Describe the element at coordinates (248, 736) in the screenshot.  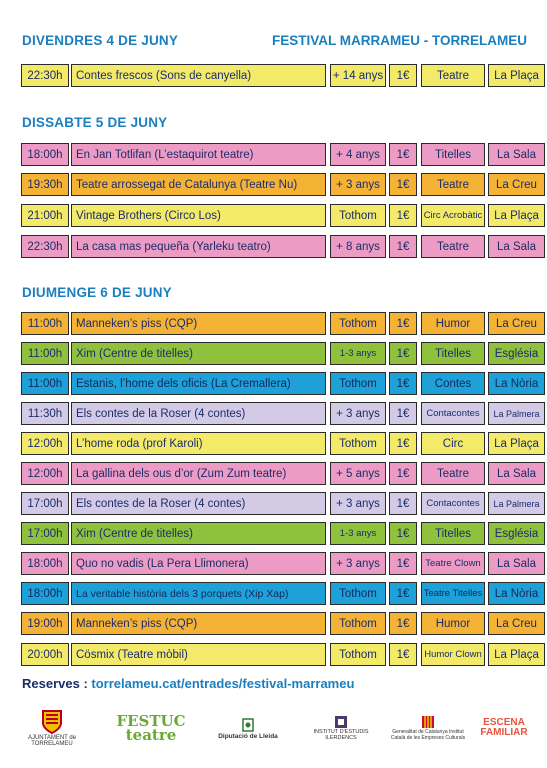
I see `diputacio-logo-text: Diputació de Lleida` at that location.